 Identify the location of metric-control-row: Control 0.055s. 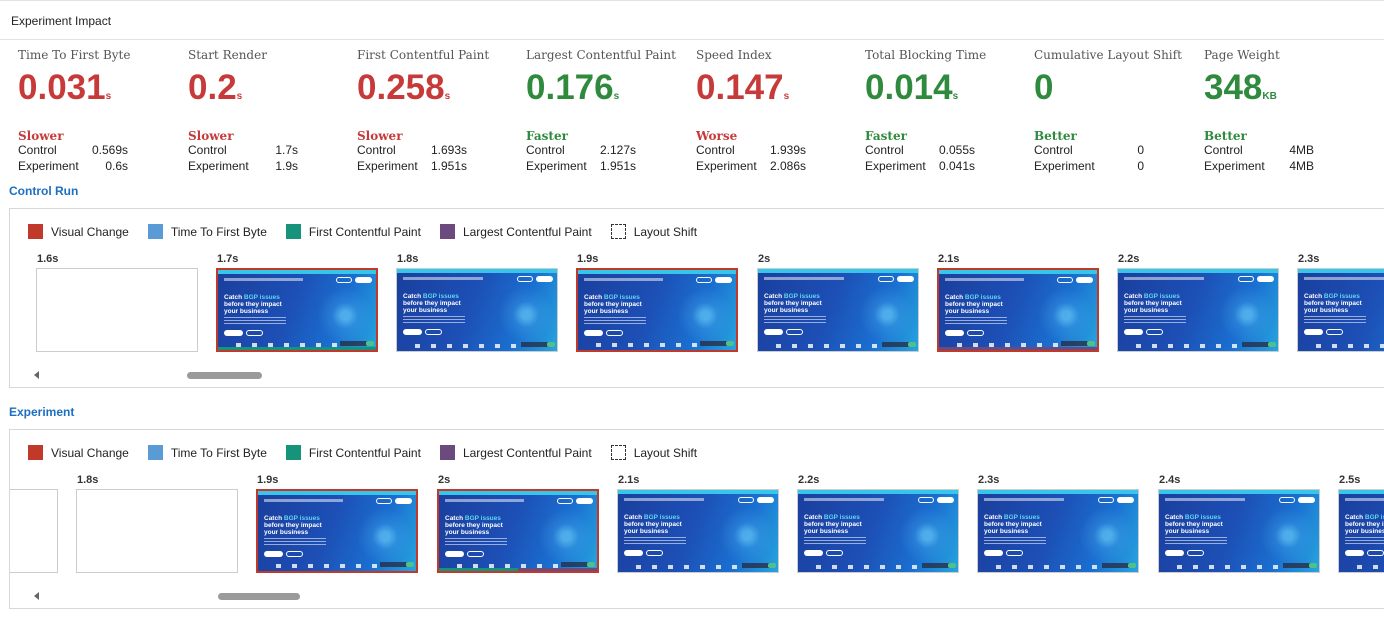
(920, 151).